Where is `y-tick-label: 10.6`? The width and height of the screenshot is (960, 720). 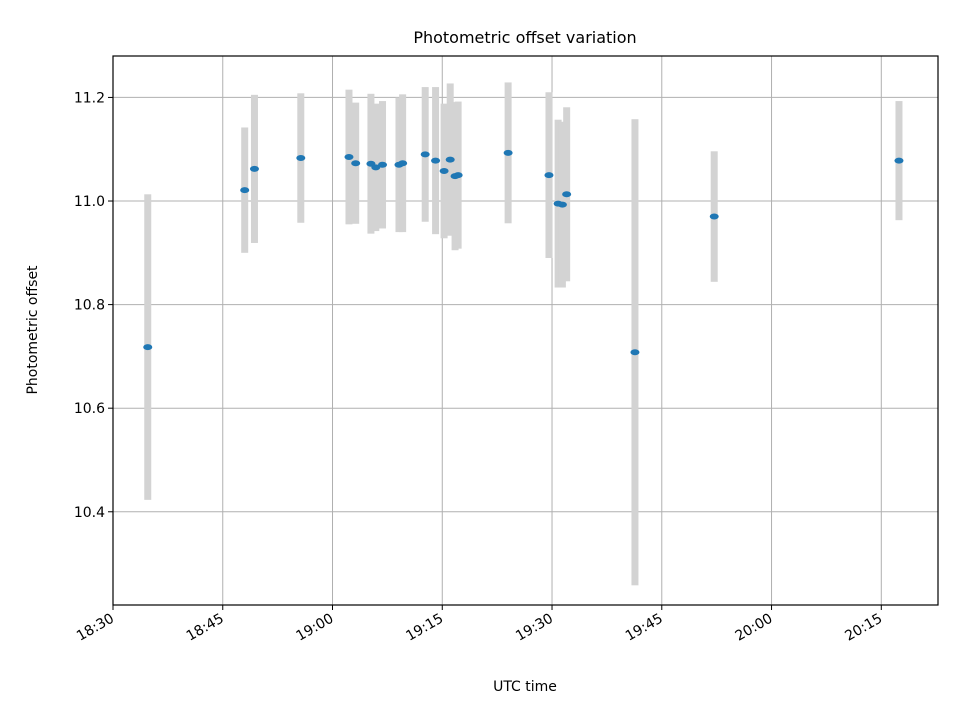
y-tick-label: 10.6 is located at coordinates (89, 409).